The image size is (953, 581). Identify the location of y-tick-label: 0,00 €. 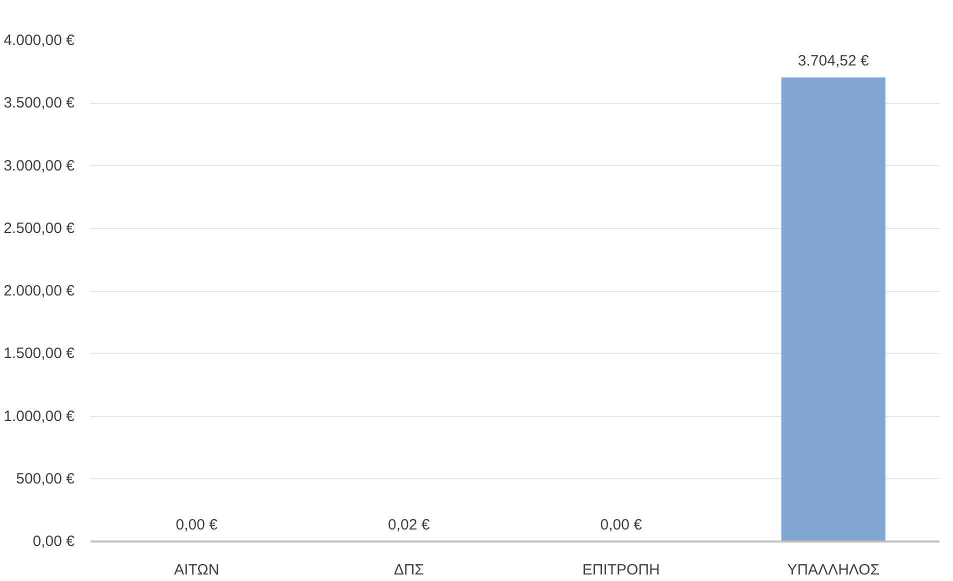
(54, 541).